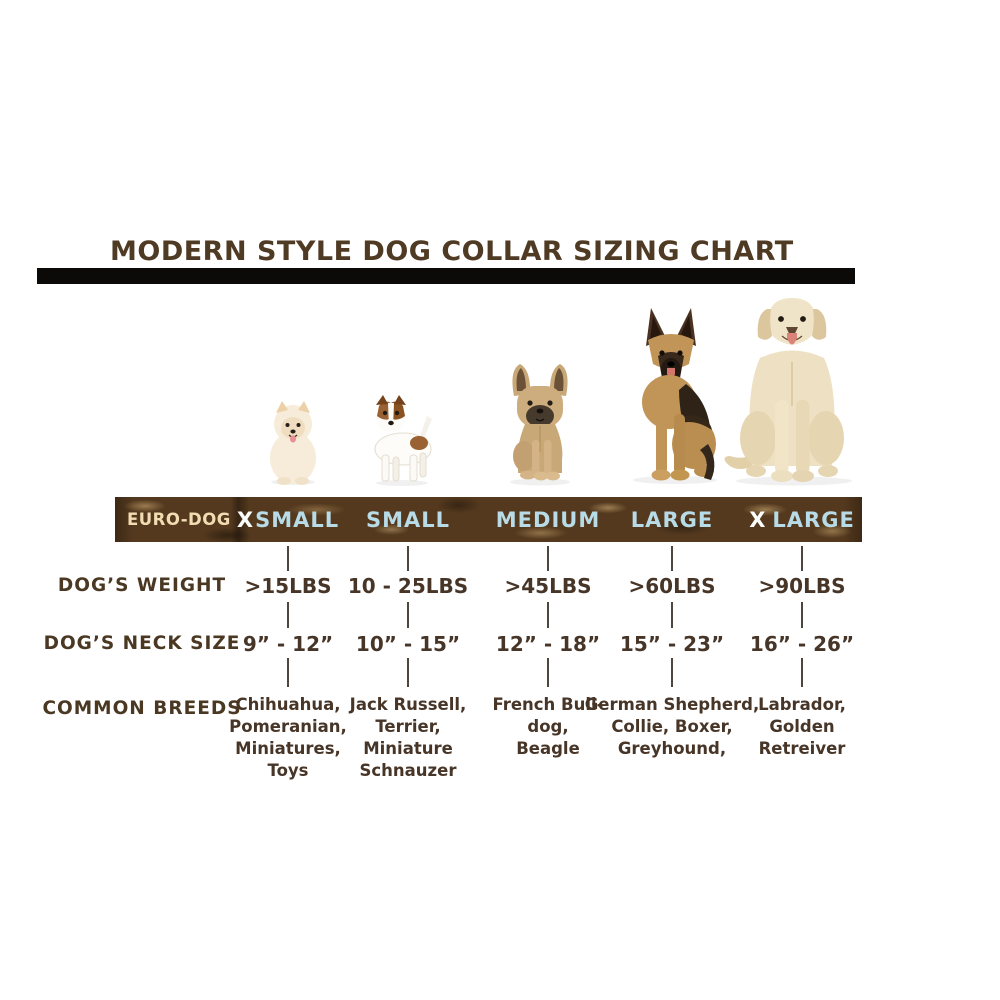 The height and width of the screenshot is (1000, 1000). Describe the element at coordinates (288, 644) in the screenshot. I see `neck-size-value: 9” - 12”` at that location.